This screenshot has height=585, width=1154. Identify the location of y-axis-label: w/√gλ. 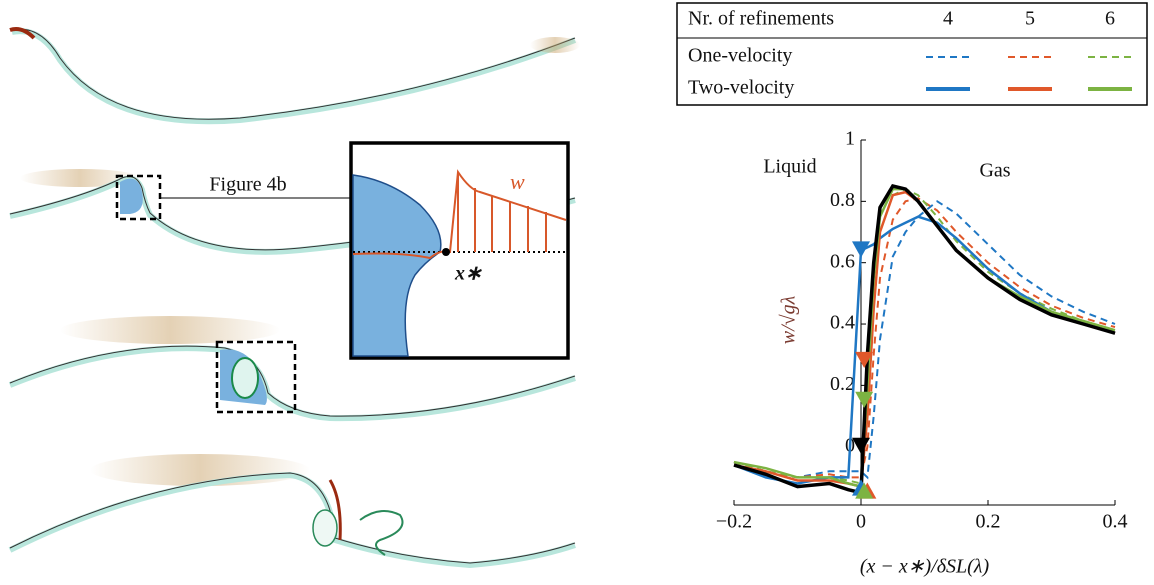
(789, 319).